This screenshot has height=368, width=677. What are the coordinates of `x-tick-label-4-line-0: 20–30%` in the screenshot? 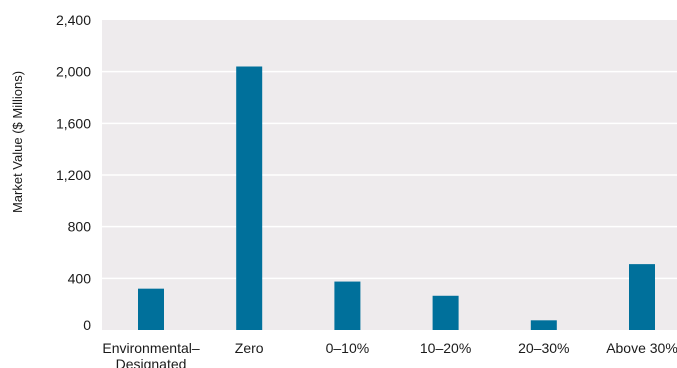 It's located at (543, 348).